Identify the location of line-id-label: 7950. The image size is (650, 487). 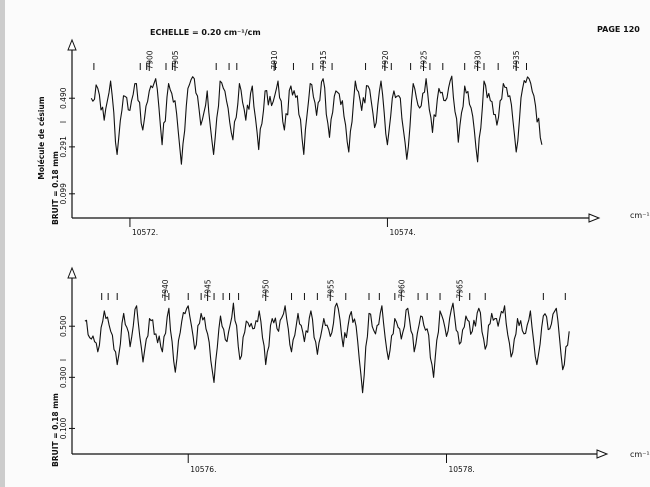
(266, 288).